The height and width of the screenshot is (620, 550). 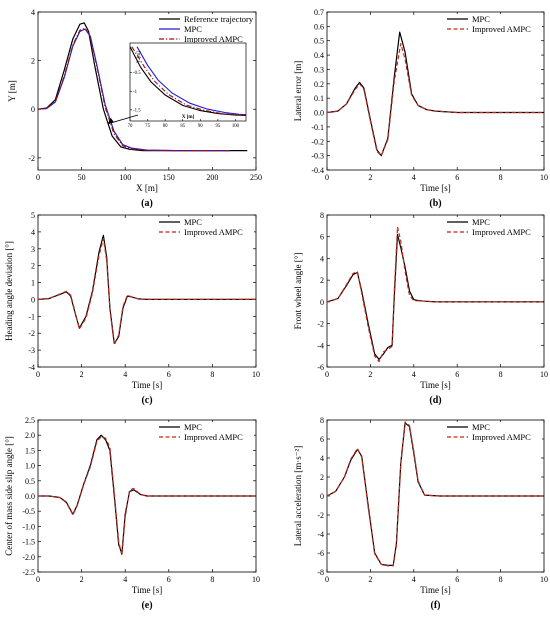 I want to click on inset-x-tick-label: 85, so click(x=182, y=126).